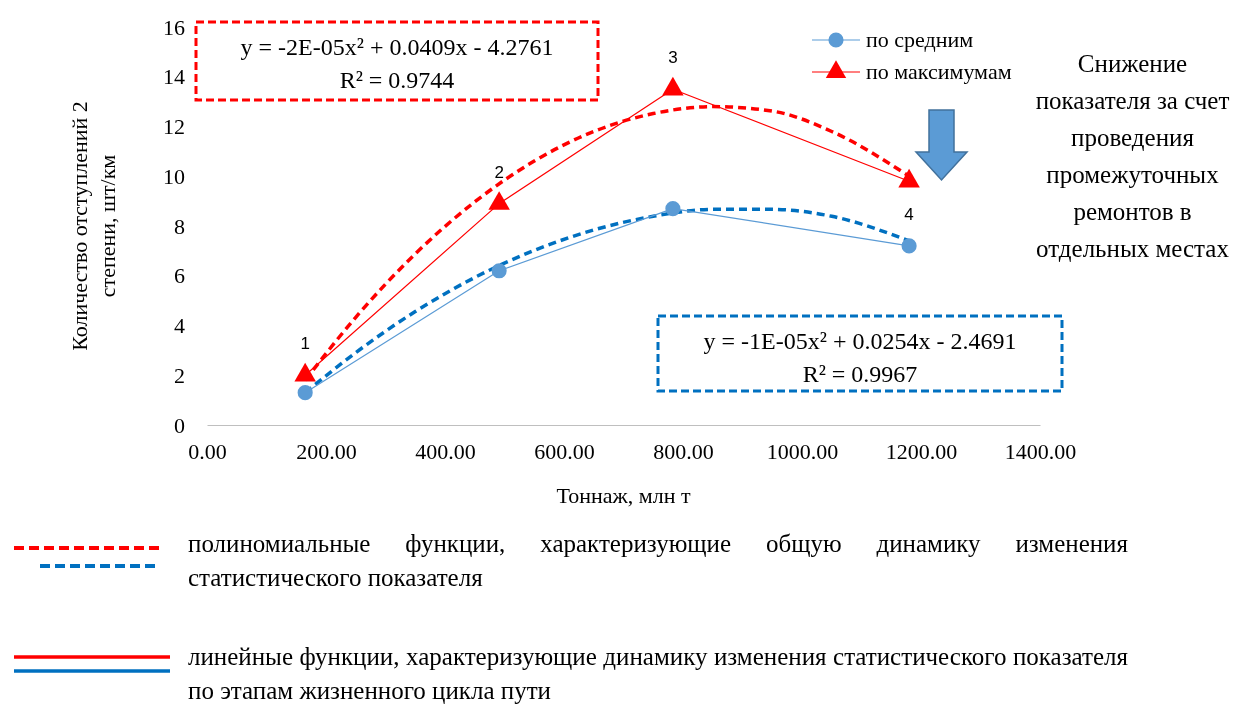 The image size is (1249, 704). I want to click on x-tick-label: 200.00, so click(326, 451).